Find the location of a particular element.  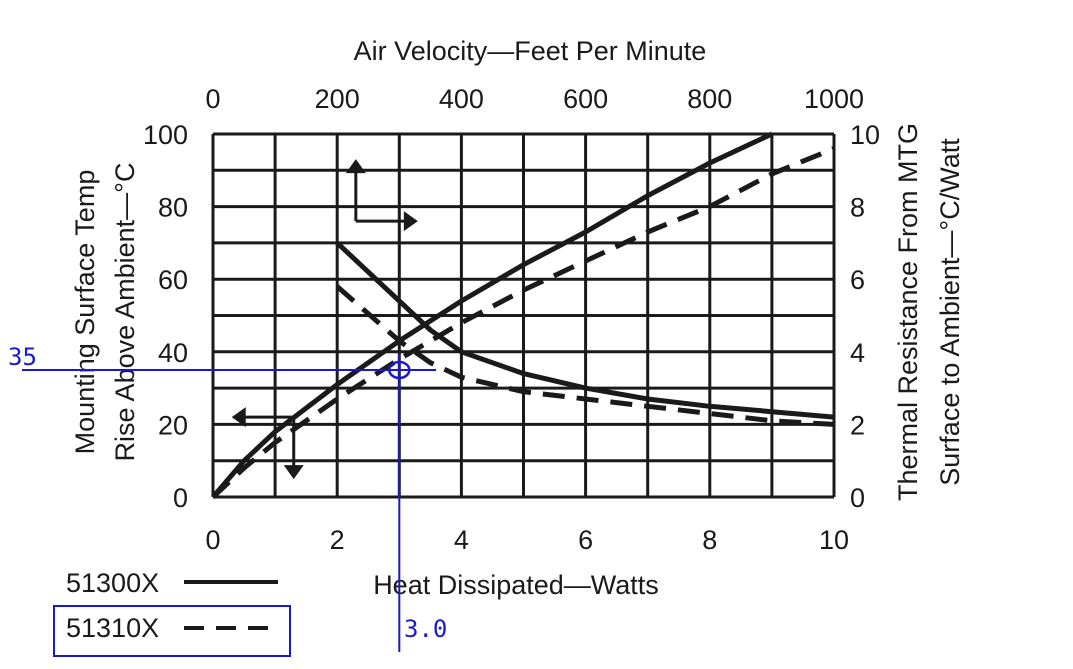

annotation-y-readout: 35 is located at coordinates (22, 357).